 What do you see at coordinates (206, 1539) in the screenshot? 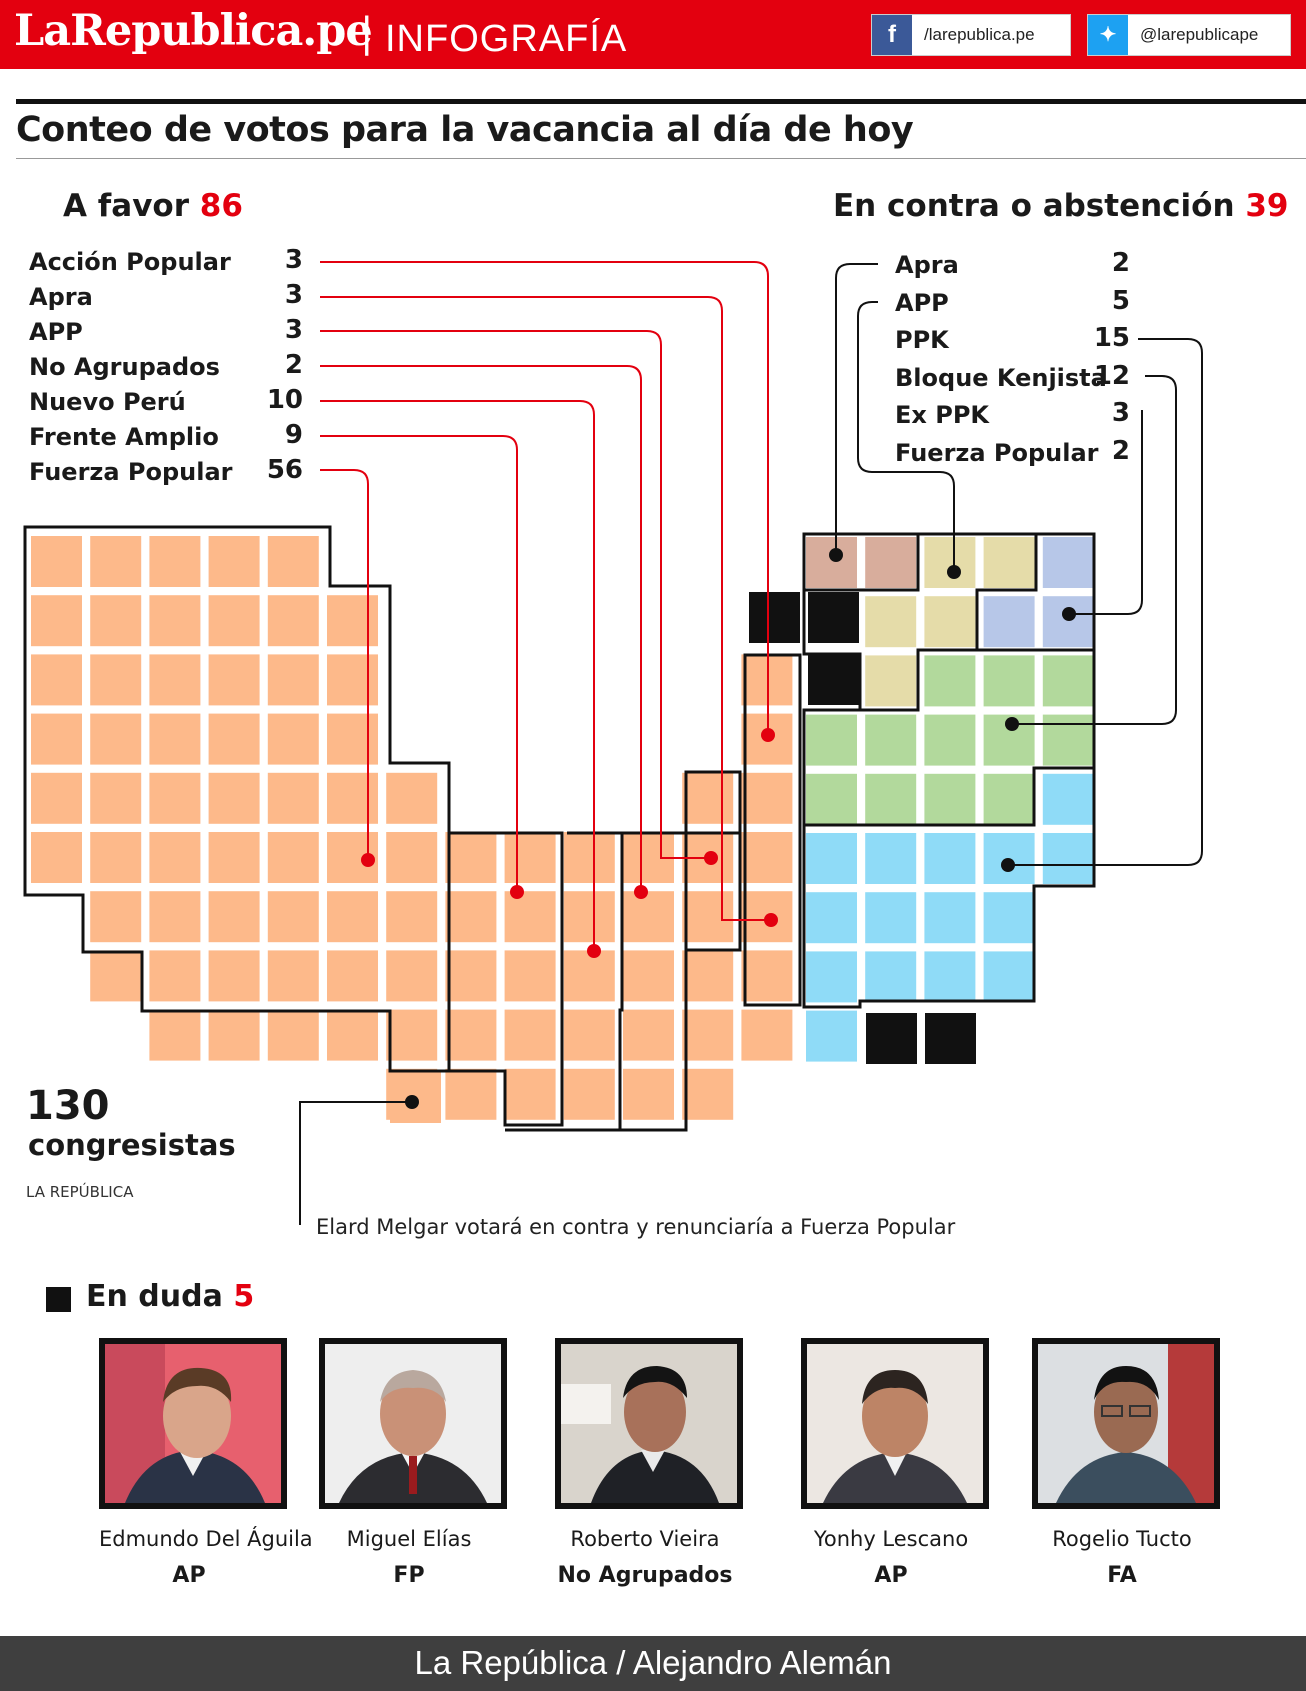
I see `person-name: Edmundo Del Águila` at bounding box center [206, 1539].